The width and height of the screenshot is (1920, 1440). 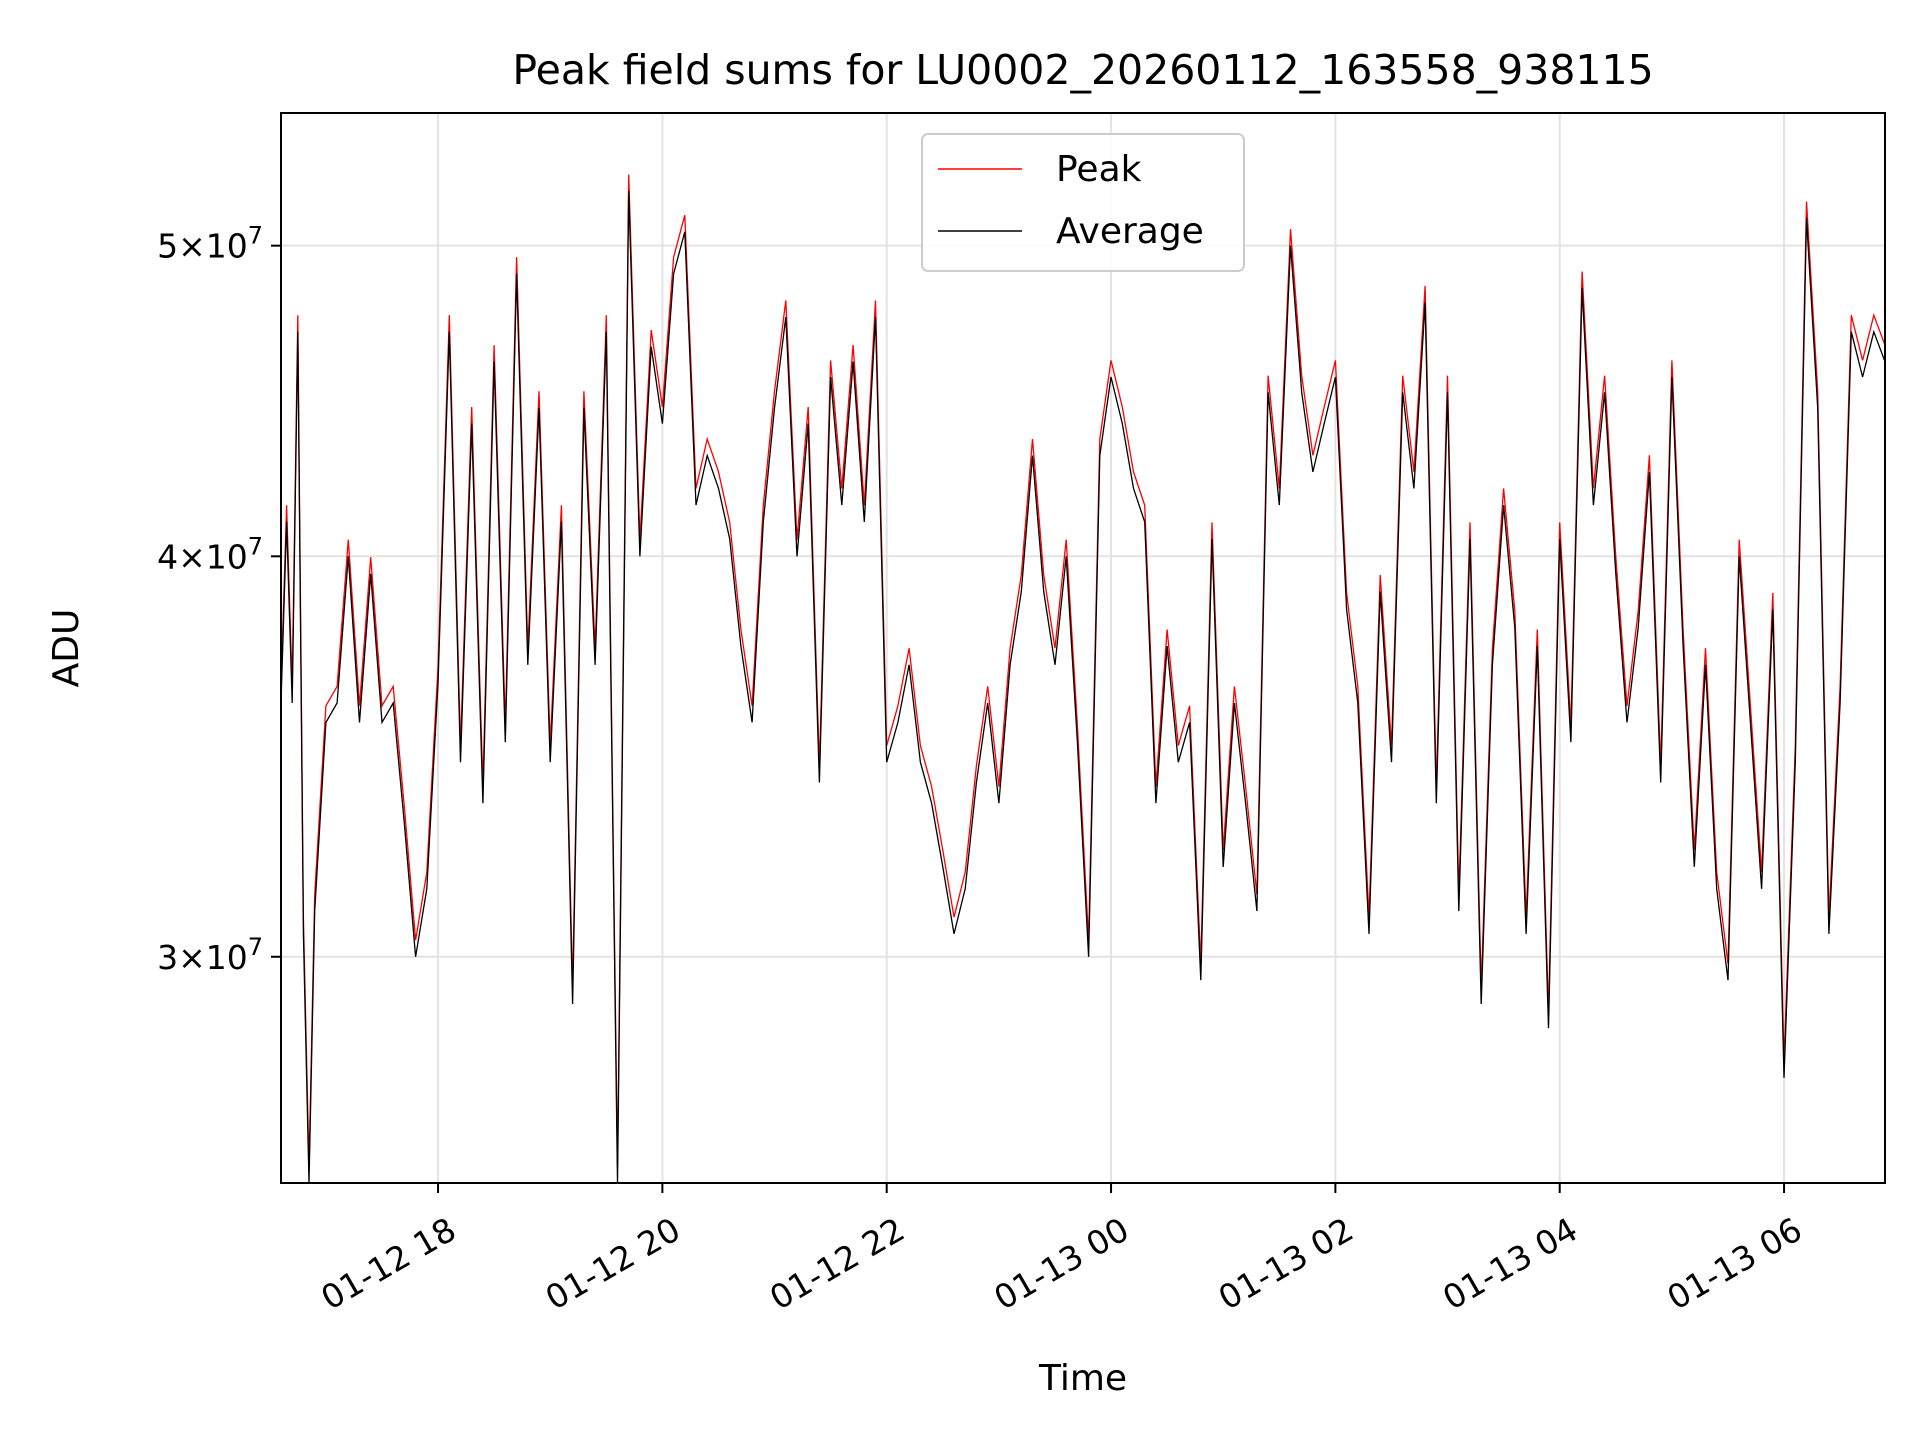 What do you see at coordinates (210, 244) in the screenshot?
I see `y-tick-label: 5×107` at bounding box center [210, 244].